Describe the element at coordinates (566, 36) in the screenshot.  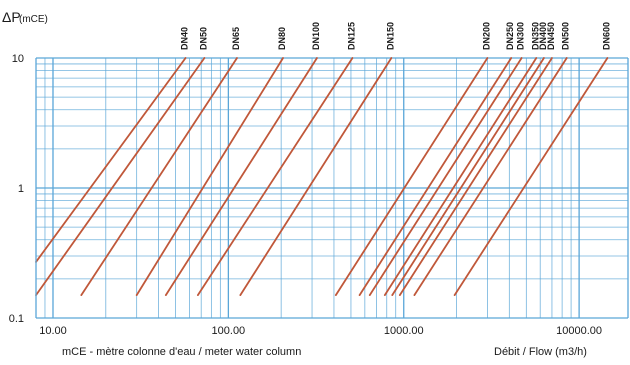
I see `series-label-dn500: DN500` at that location.